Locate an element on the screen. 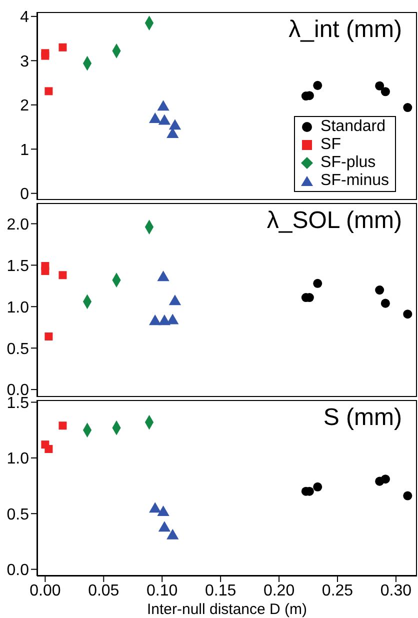 The height and width of the screenshot is (618, 418). x-tick-label: 0.10 is located at coordinates (162, 591).